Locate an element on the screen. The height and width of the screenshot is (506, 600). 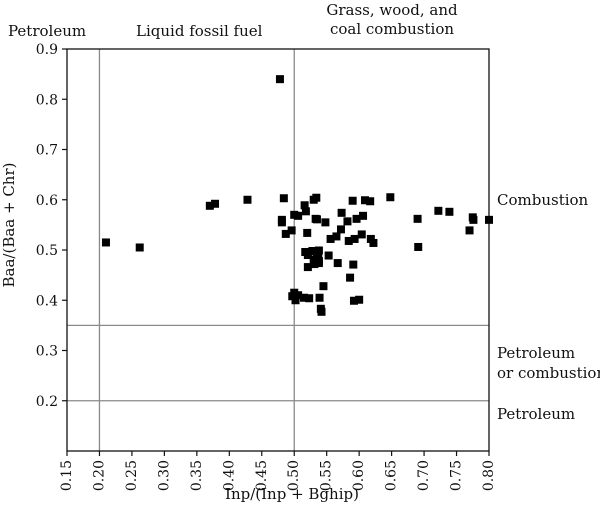
x-tick-label: 0.15 is located at coordinates (67, 475).